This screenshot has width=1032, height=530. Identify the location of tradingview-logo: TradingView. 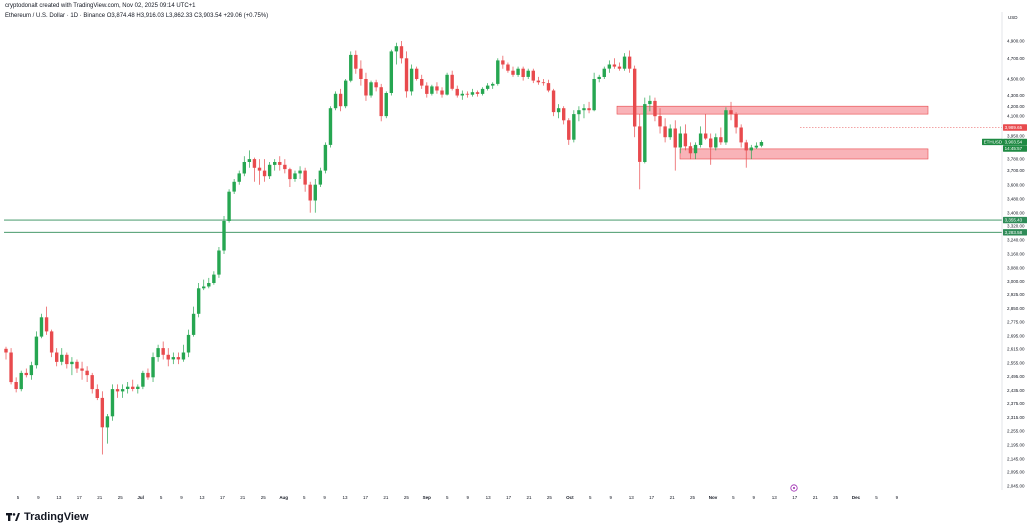
(47, 517).